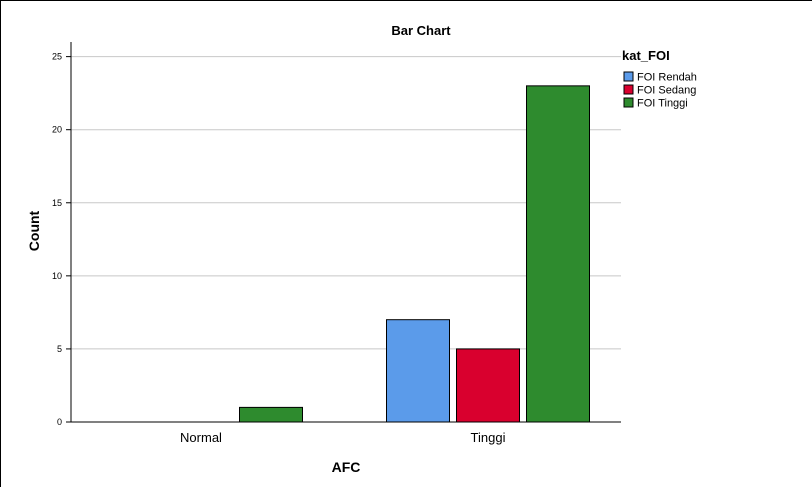  Describe the element at coordinates (666, 91) in the screenshot. I see `legend-label: FOI Sedang` at that location.